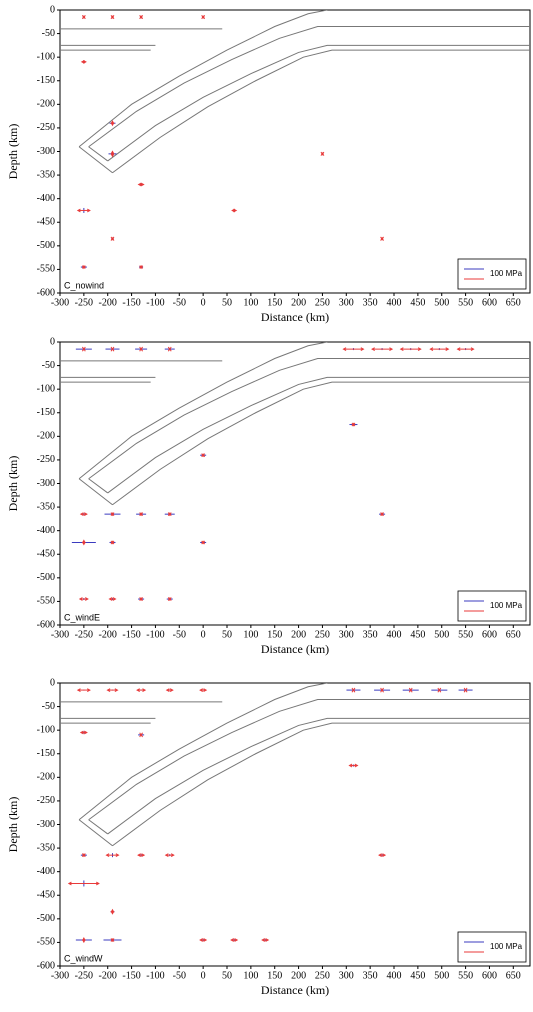 This screenshot has width=533, height=1012. Describe the element at coordinates (46, 506) in the screenshot. I see `y-tick-label: -350` at that location.